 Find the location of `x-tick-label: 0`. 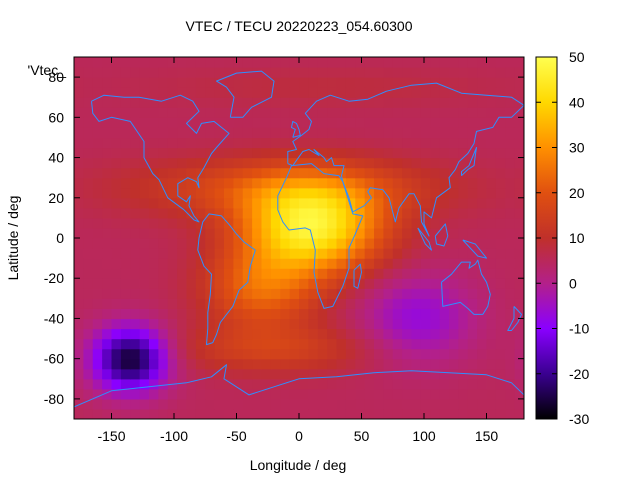

x-tick-label: 0 is located at coordinates (299, 436).